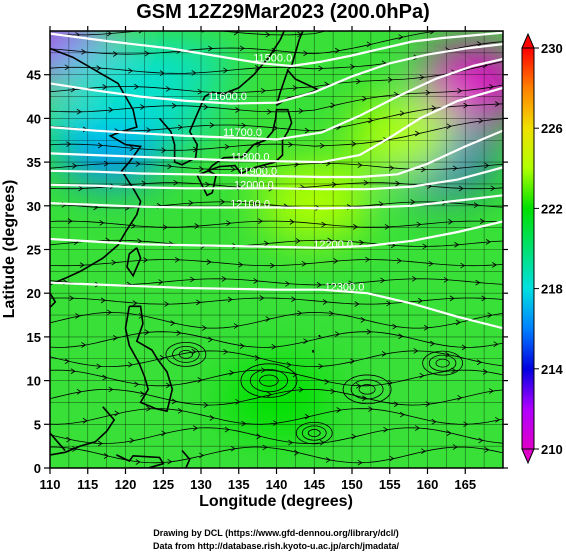  Describe the element at coordinates (254, 185) in the screenshot. I see `contour-label: 12000.0` at that location.